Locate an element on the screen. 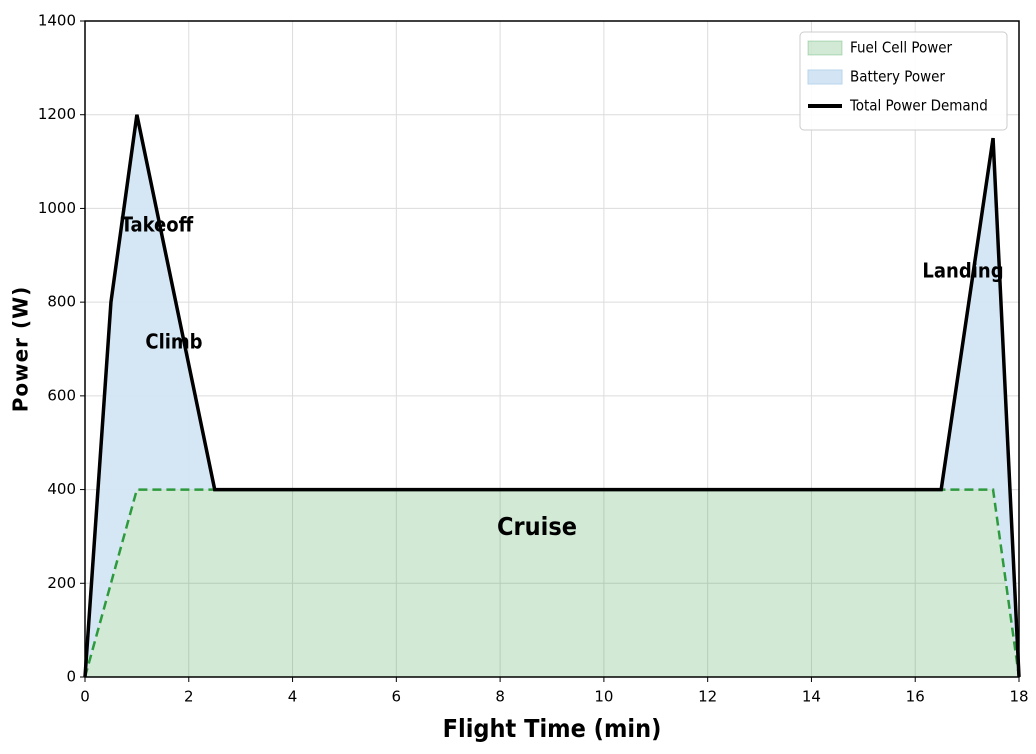 The height and width of the screenshot is (754, 1036). x-tick-label: 0 is located at coordinates (85, 697).